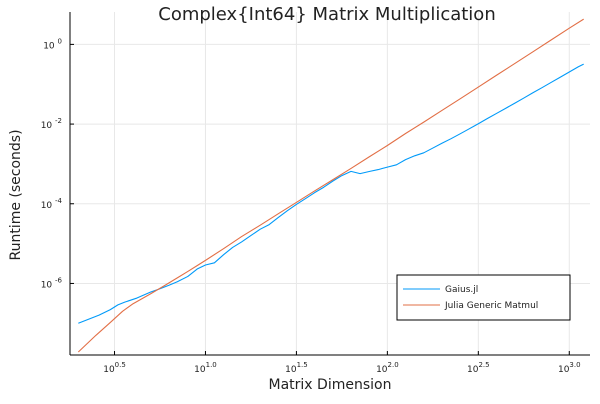 This screenshot has width=600, height=404. Describe the element at coordinates (114, 368) in the screenshot. I see `x-tick-label: 100.5` at that location.